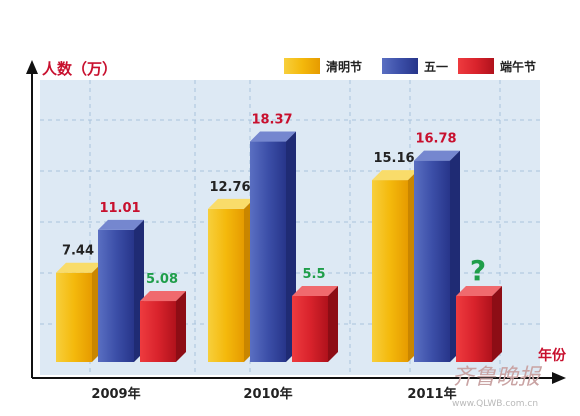  What do you see at coordinates (79, 69) in the screenshot?
I see `y-axis-label: 人数（万）` at bounding box center [79, 69].